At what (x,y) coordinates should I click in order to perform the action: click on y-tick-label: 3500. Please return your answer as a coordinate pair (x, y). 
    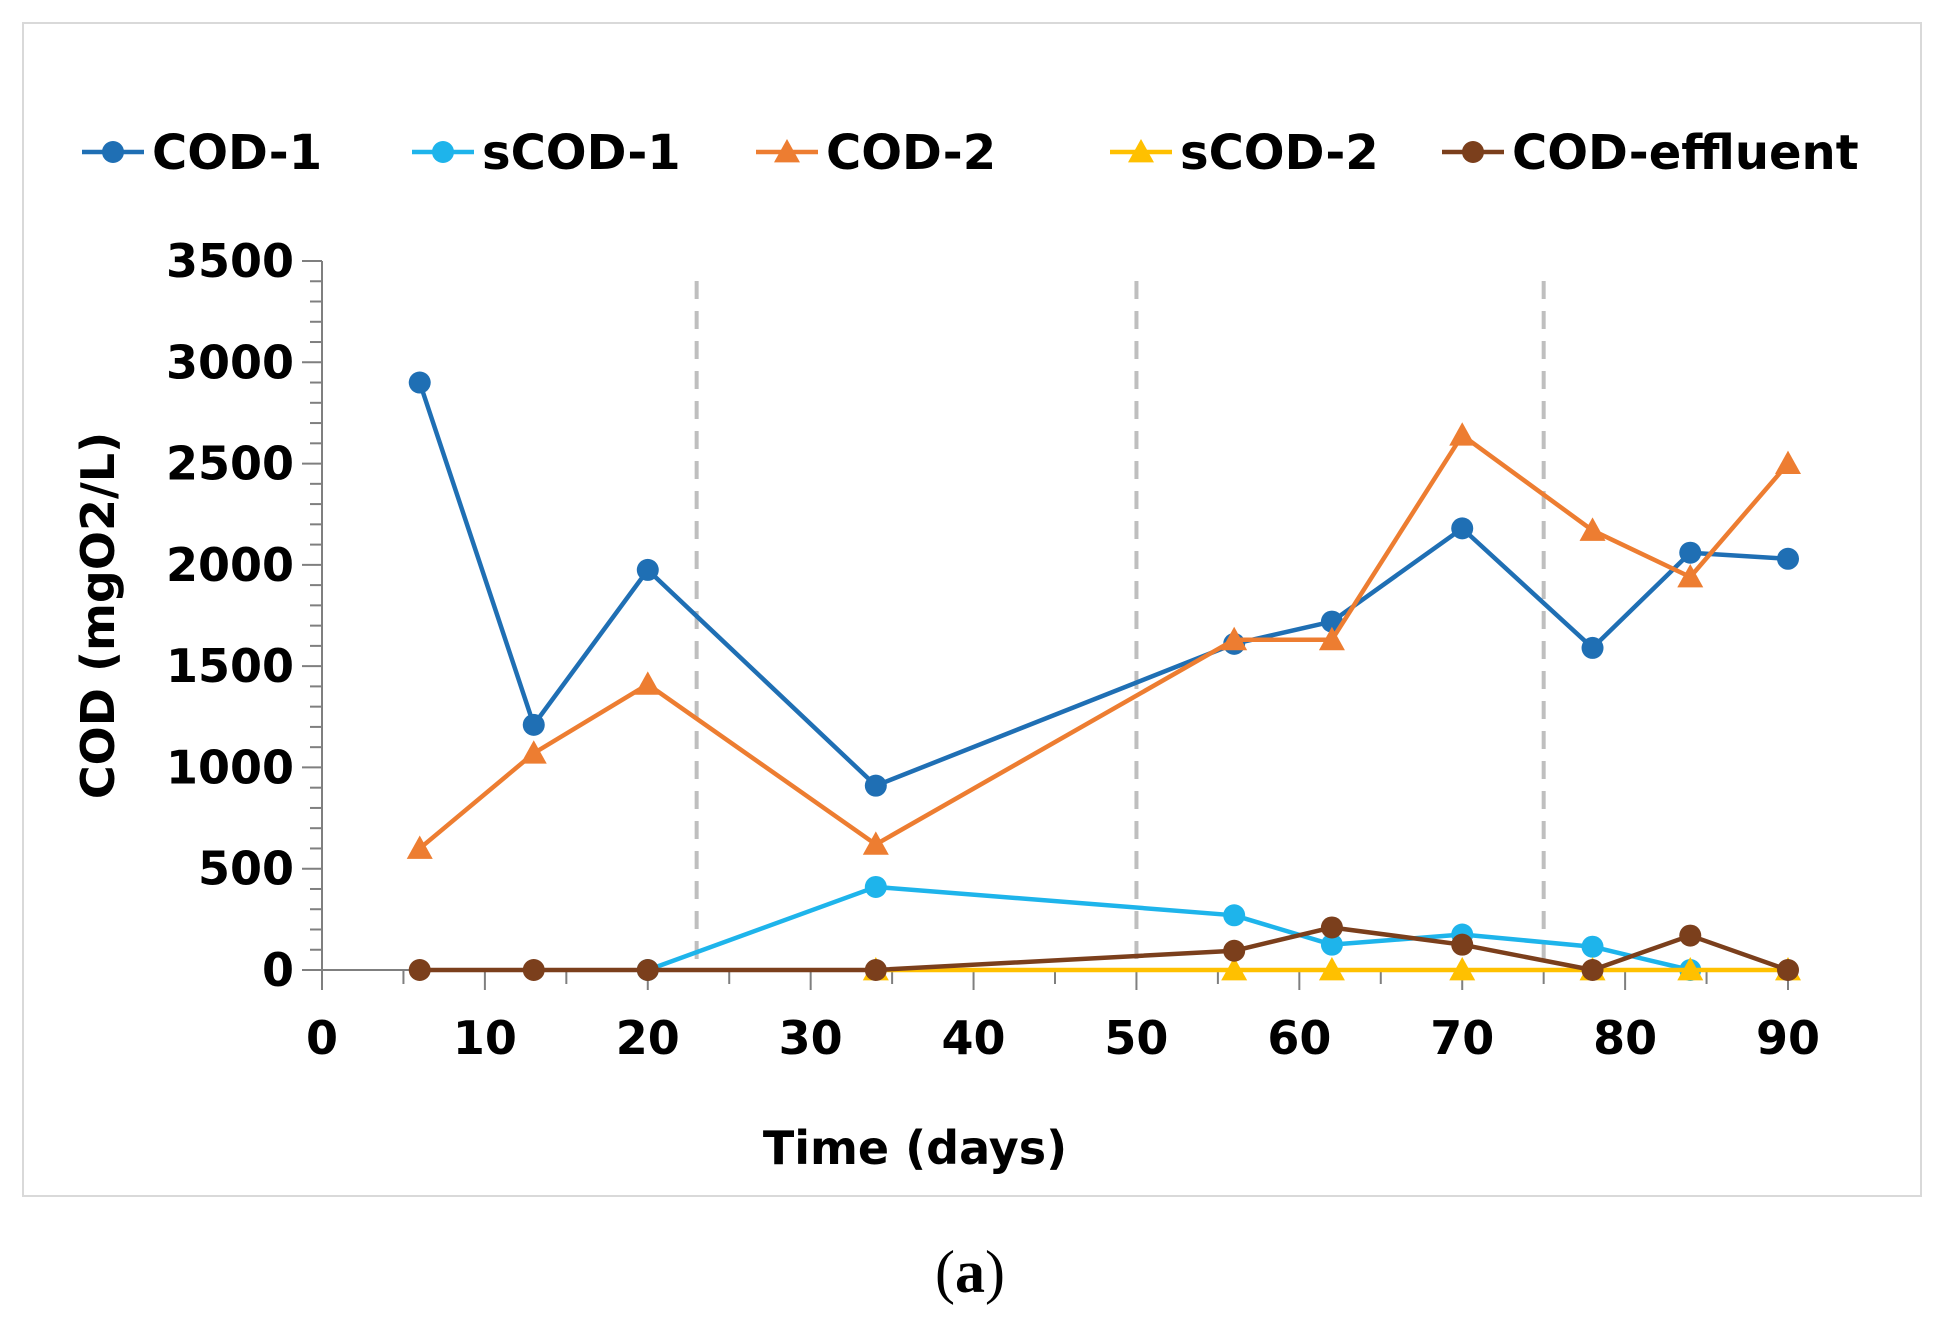
    Looking at the image, I should click on (230, 261).